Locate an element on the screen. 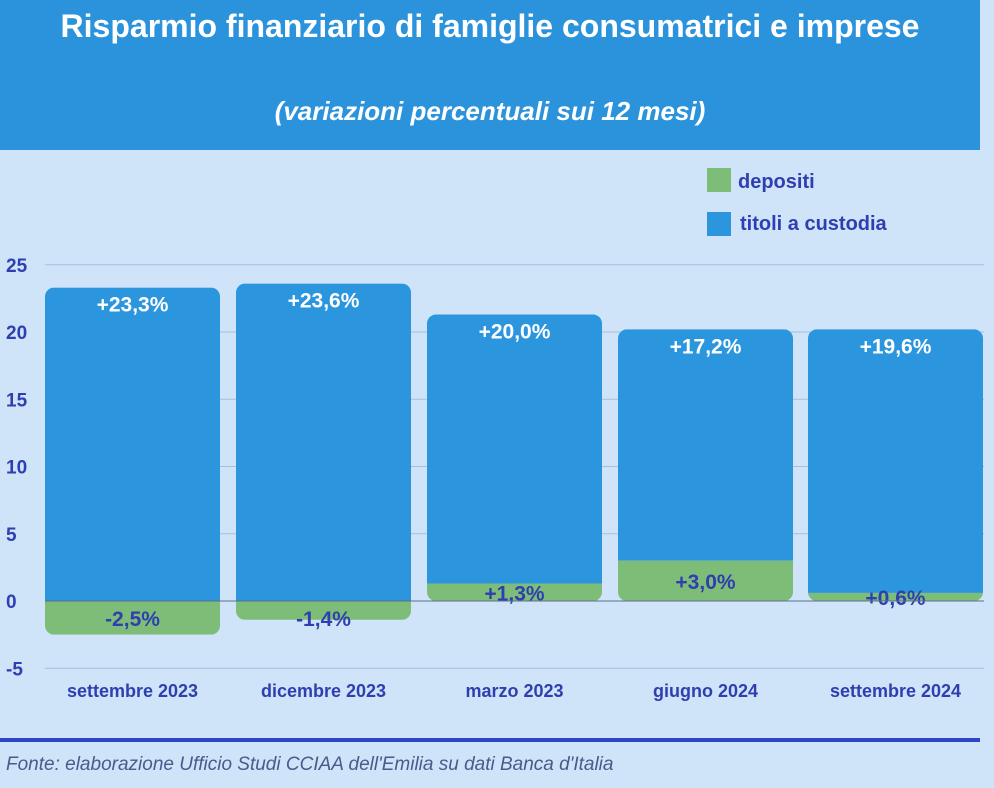 The height and width of the screenshot is (788, 994). y-tick-label: 5 is located at coordinates (11, 535).